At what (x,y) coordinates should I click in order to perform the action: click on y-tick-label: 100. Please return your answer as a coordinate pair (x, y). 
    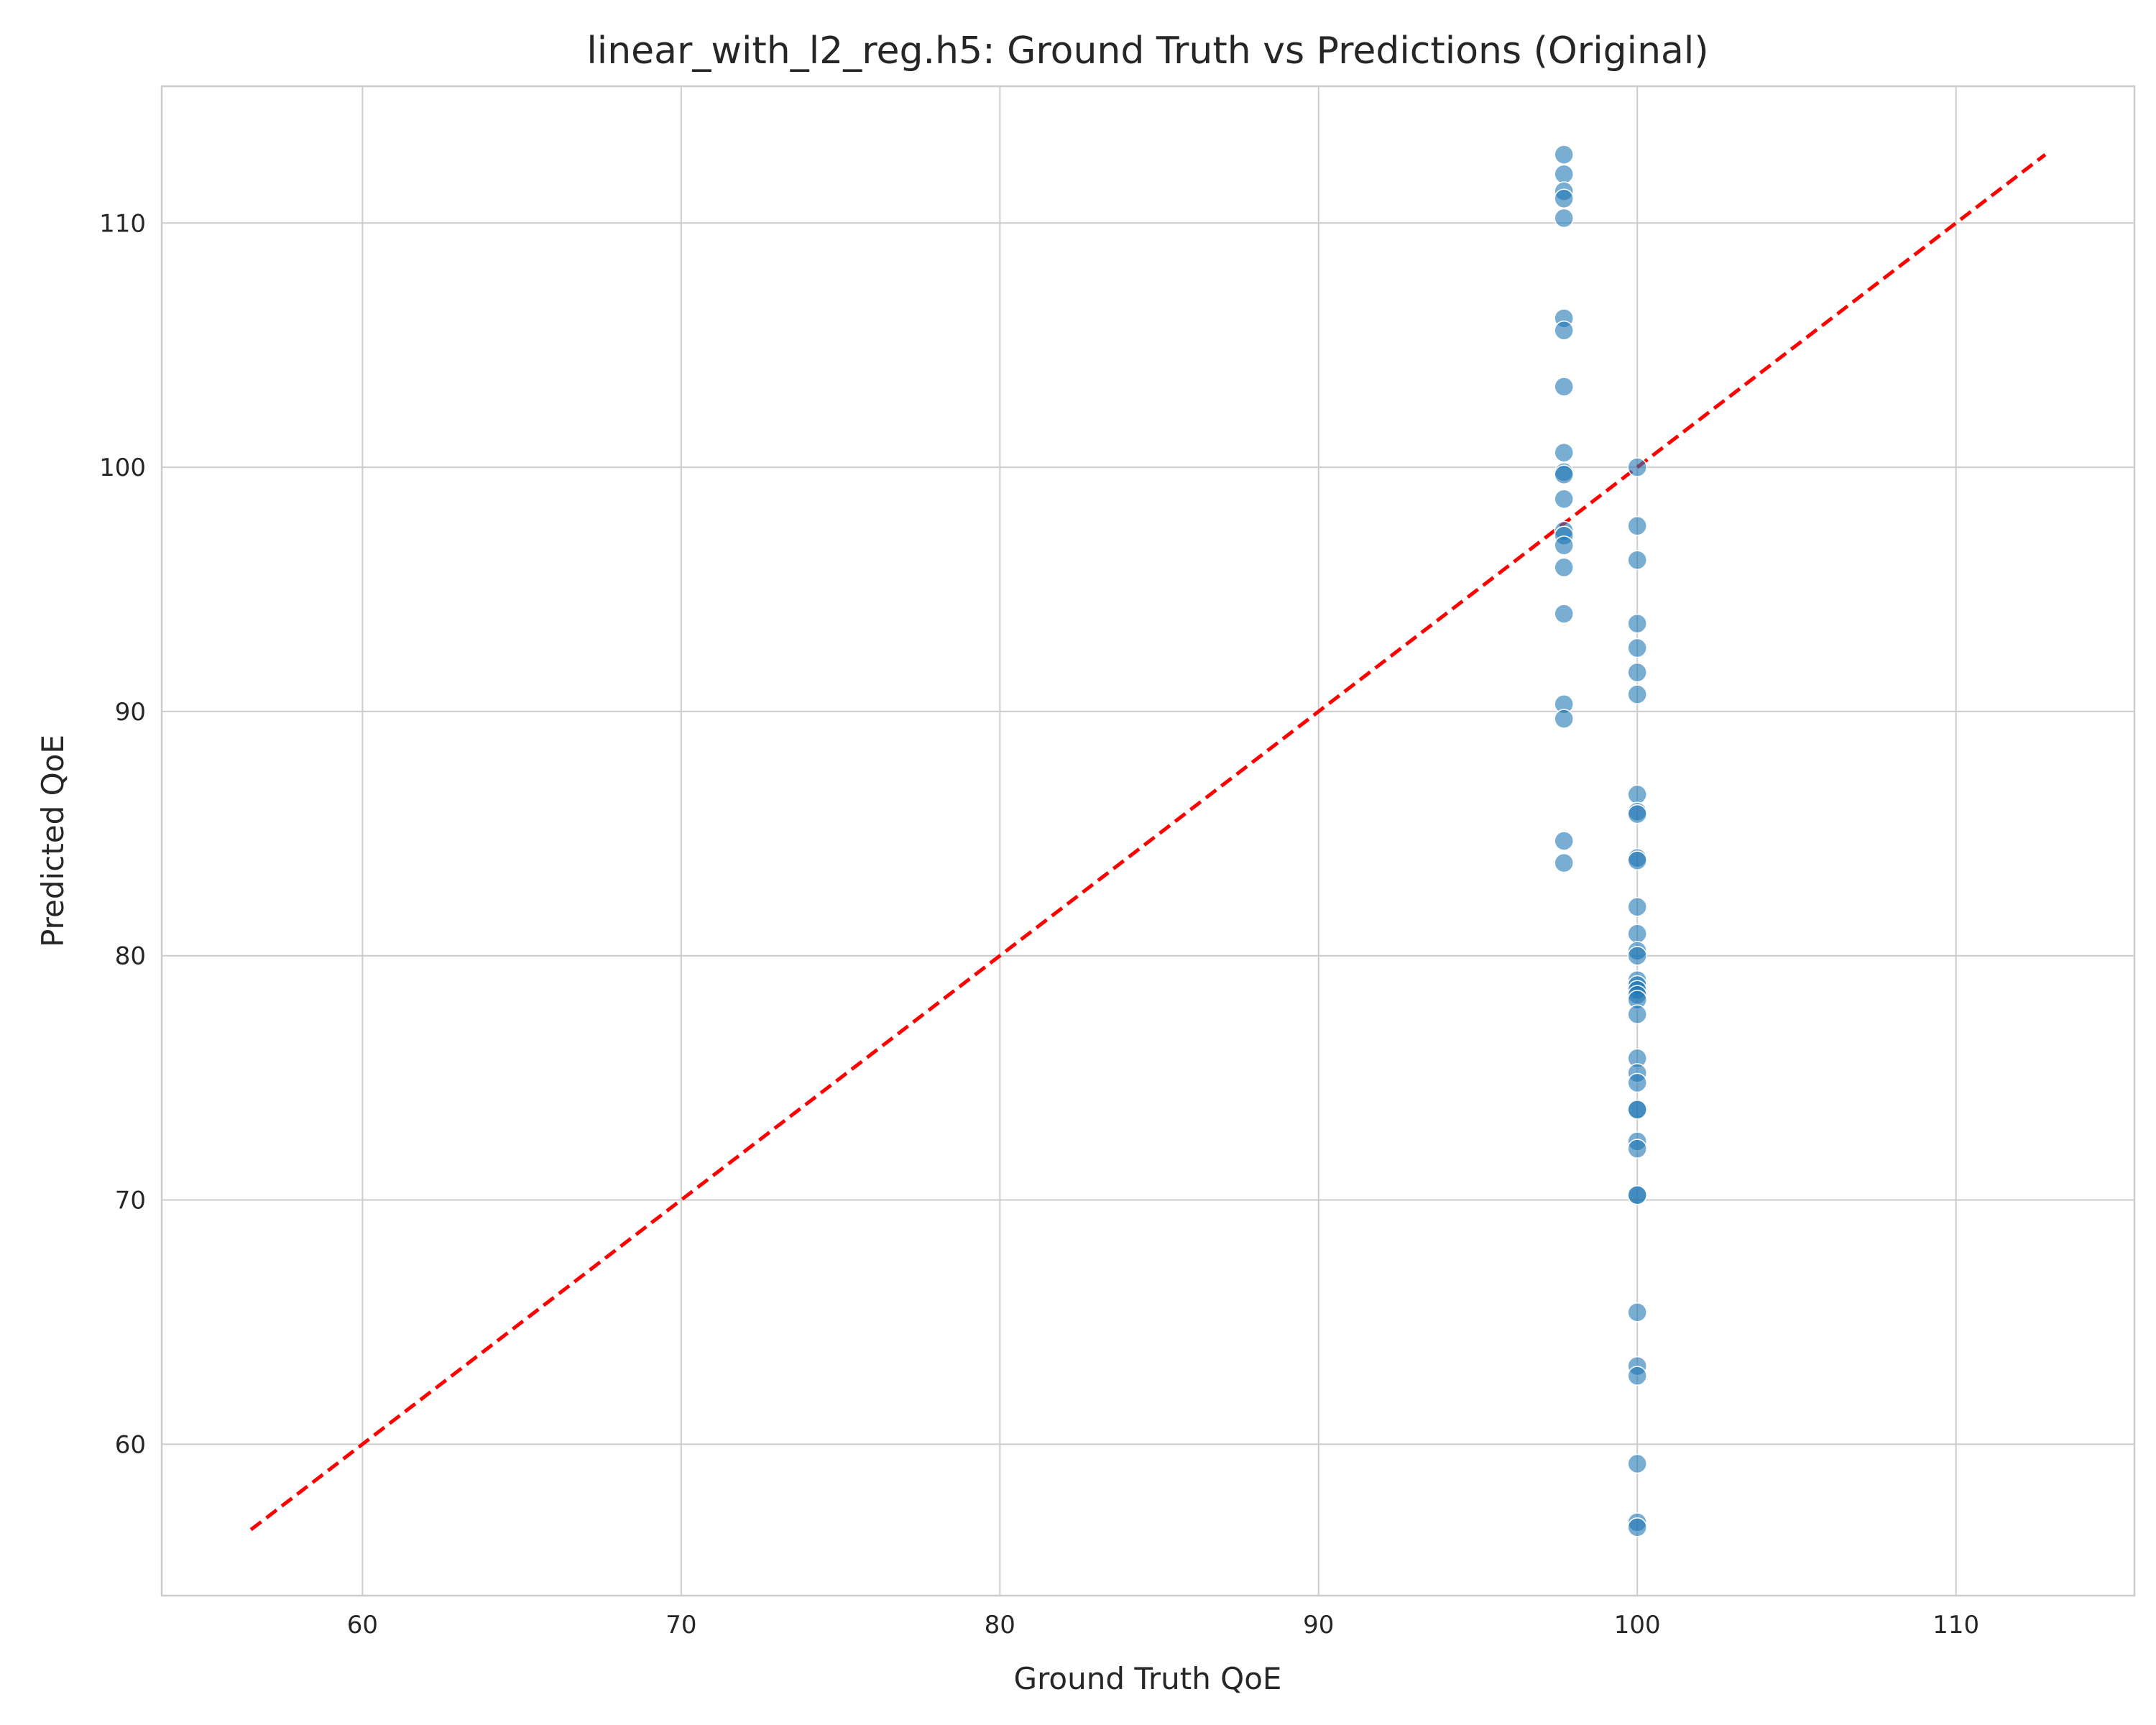
    Looking at the image, I should click on (123, 468).